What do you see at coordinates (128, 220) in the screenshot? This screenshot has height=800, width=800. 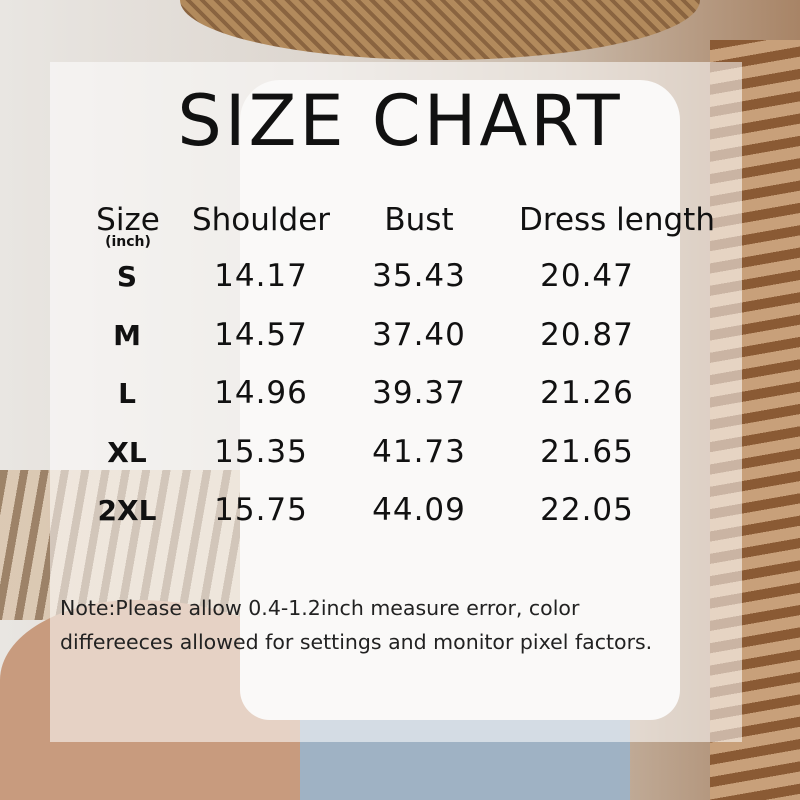 I see `header-size: Size` at bounding box center [128, 220].